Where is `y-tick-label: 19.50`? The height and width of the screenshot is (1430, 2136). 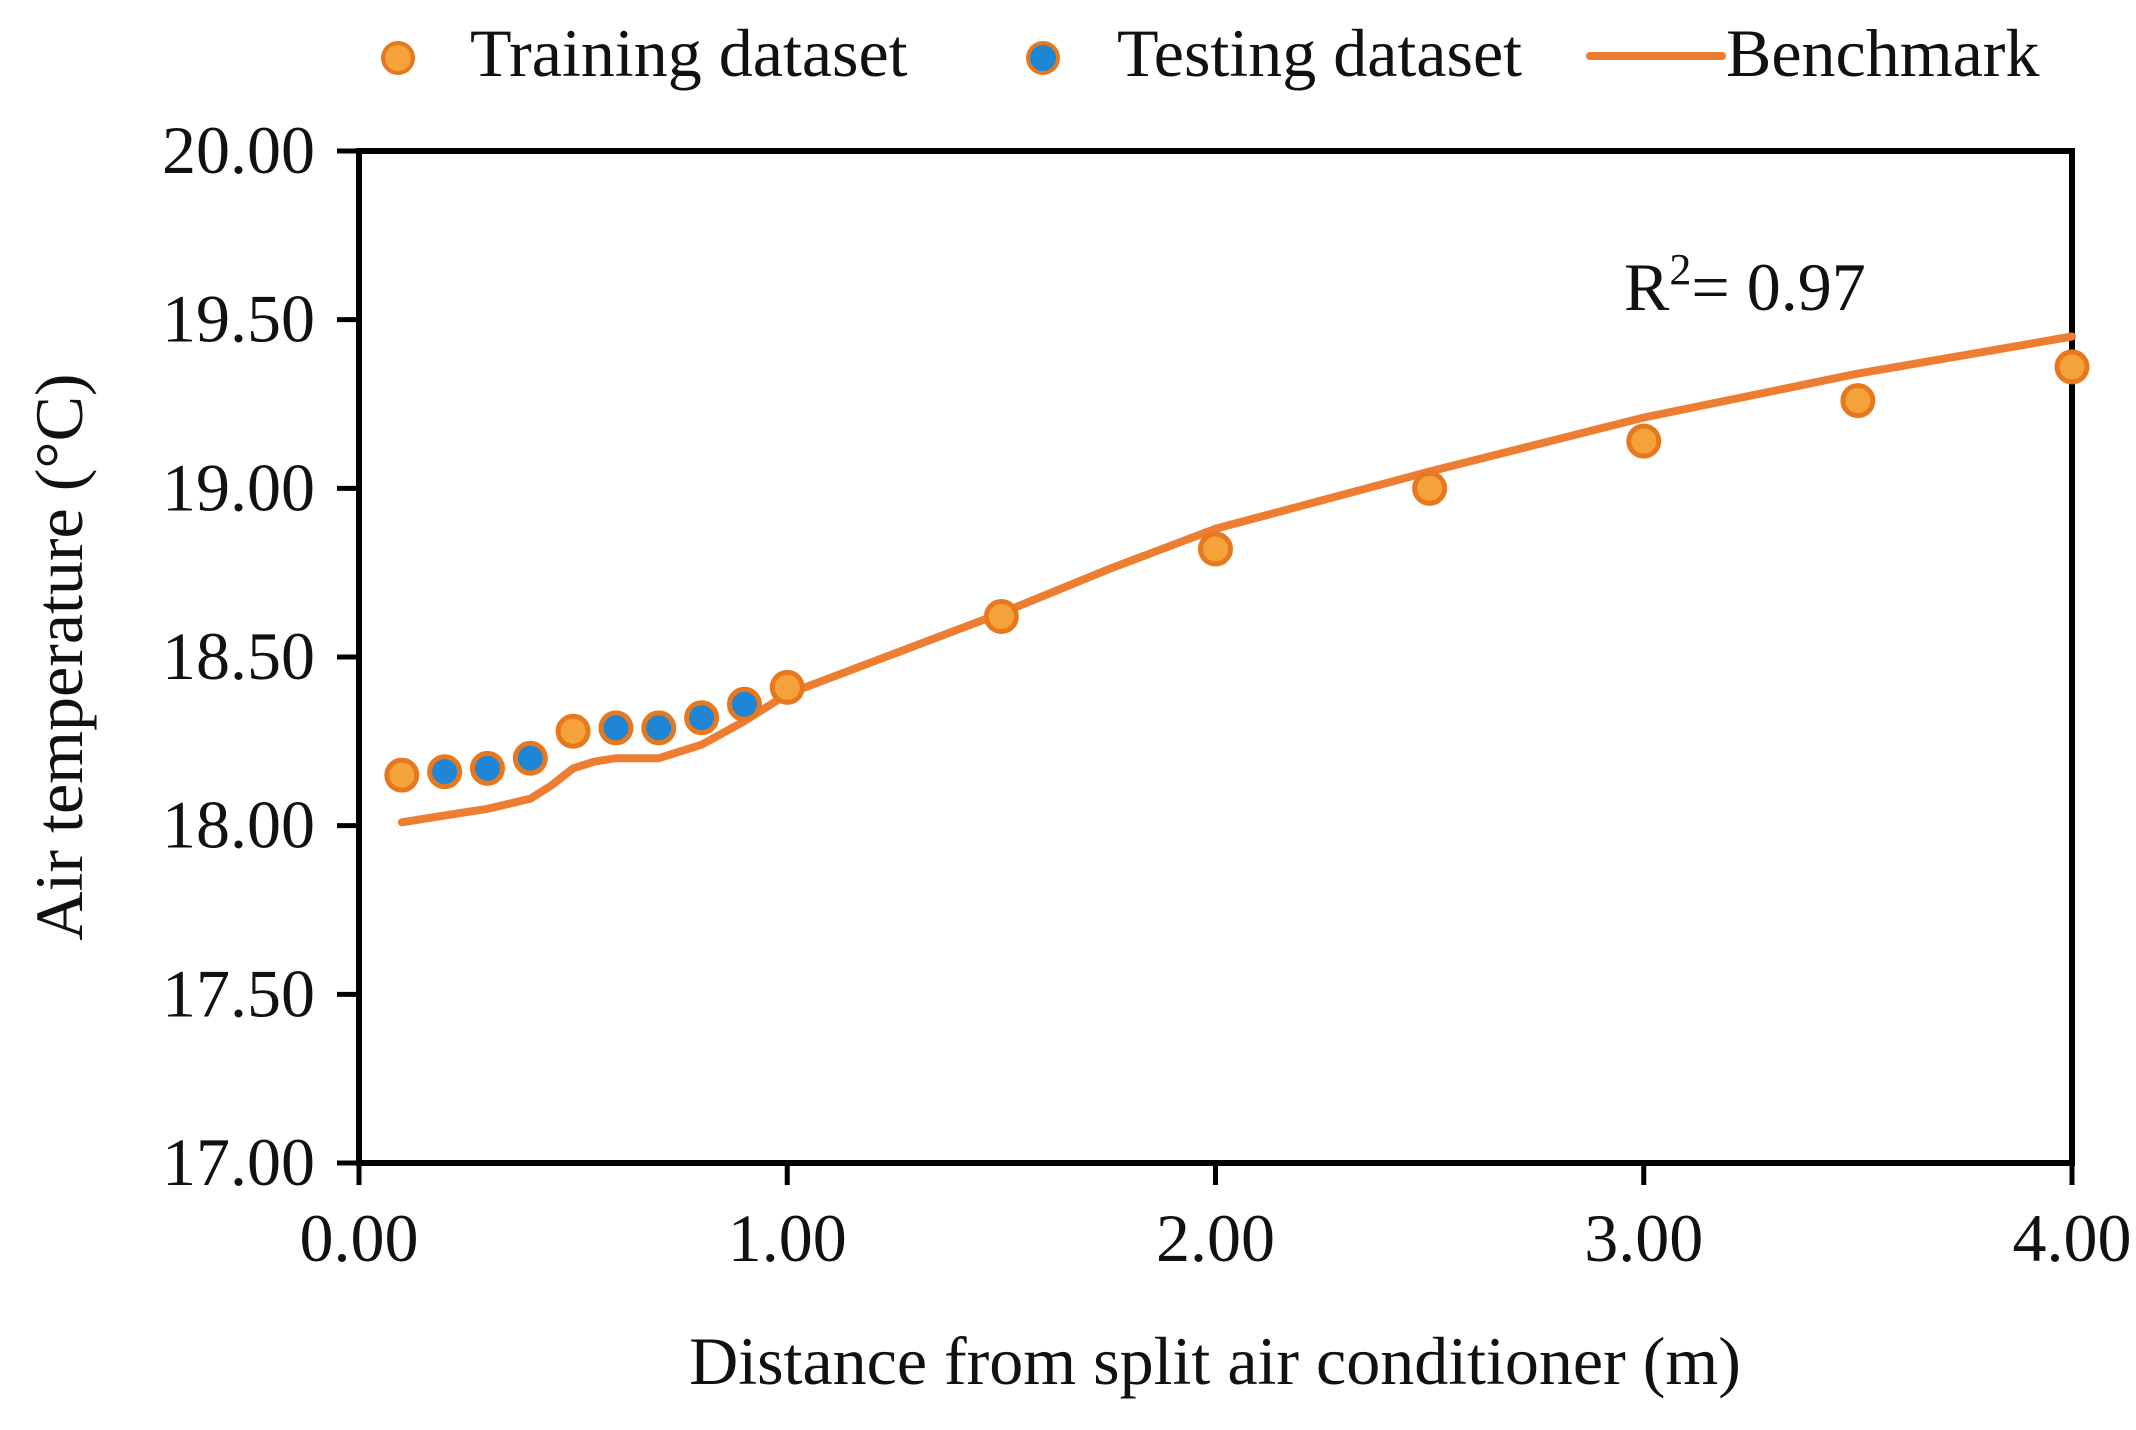 y-tick-label: 19.50 is located at coordinates (238, 319).